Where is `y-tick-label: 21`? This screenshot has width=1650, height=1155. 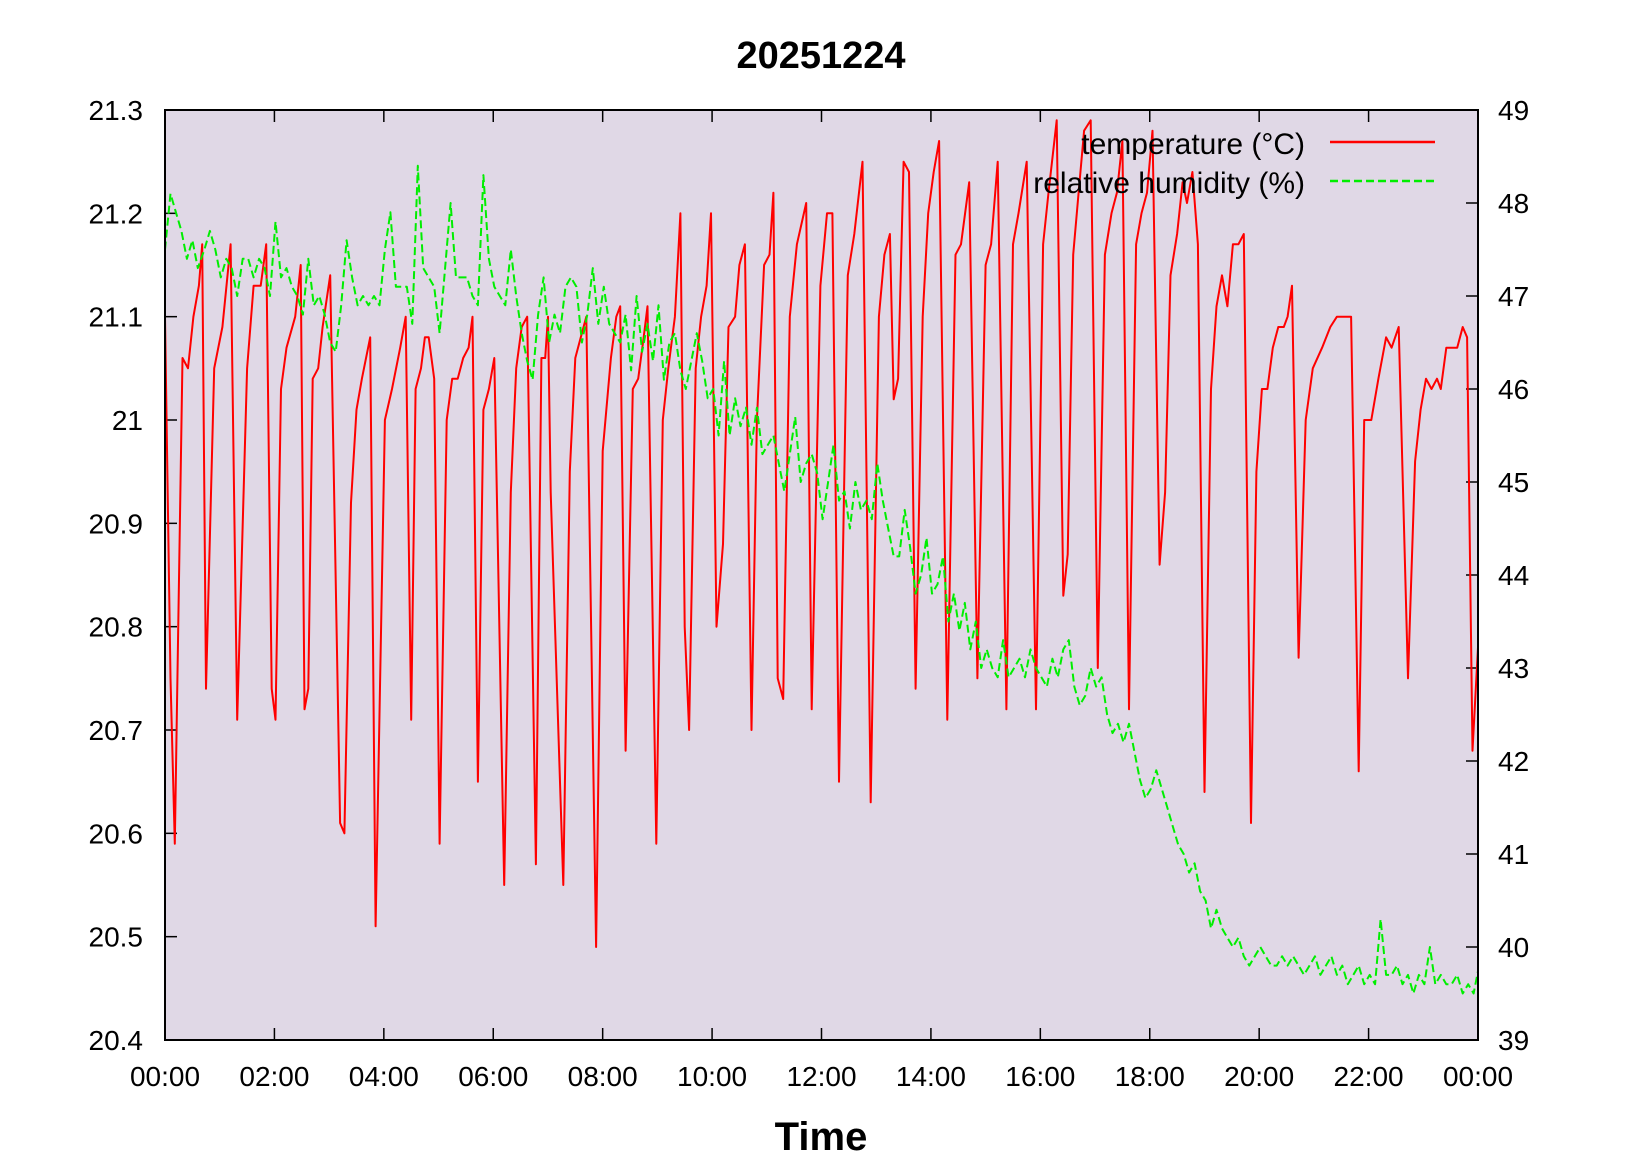
y-tick-label: 21 is located at coordinates (127, 420).